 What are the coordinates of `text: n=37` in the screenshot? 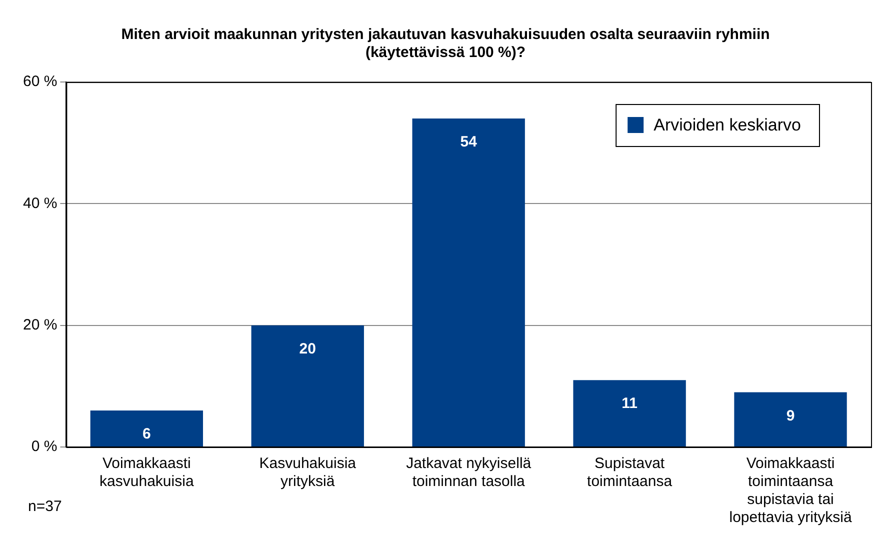 It's located at (45, 507).